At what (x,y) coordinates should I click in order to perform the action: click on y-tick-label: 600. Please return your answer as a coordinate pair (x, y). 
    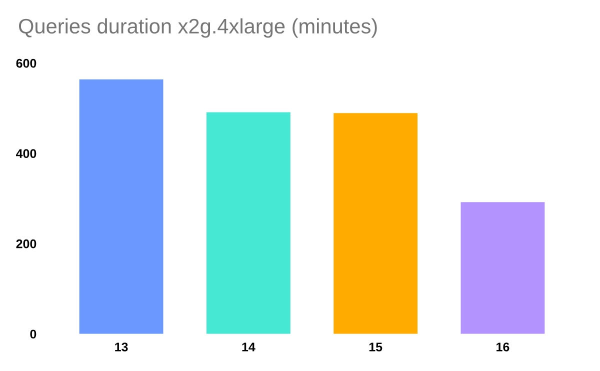
    Looking at the image, I should click on (26, 63).